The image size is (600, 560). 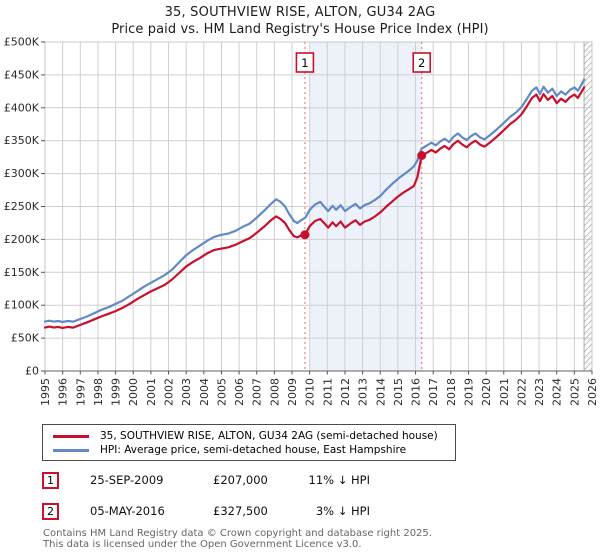 I want to click on x-tick-label: 2008, so click(x=274, y=392).